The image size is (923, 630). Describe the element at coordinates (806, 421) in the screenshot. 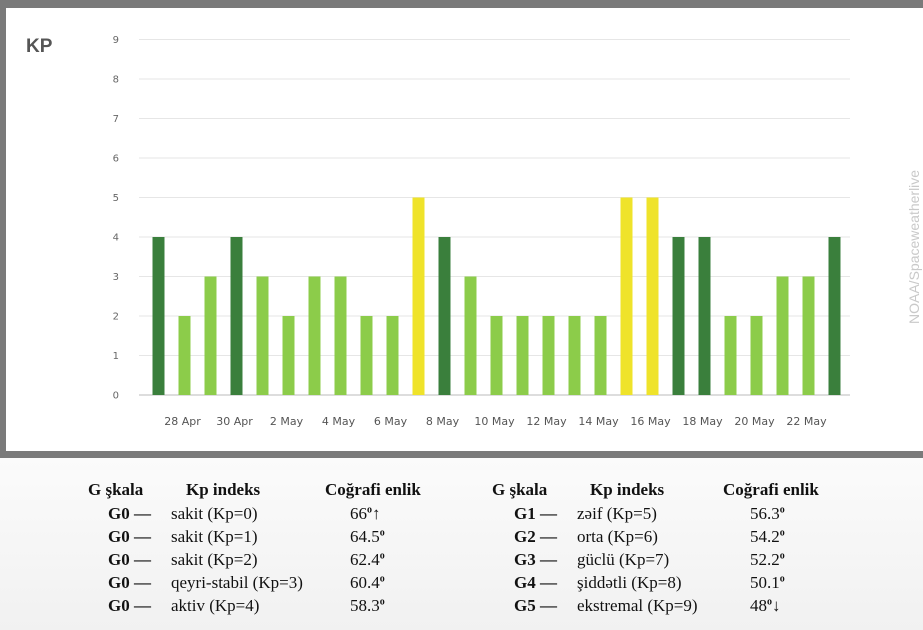

I see `x-tick-label: 22 May` at that location.